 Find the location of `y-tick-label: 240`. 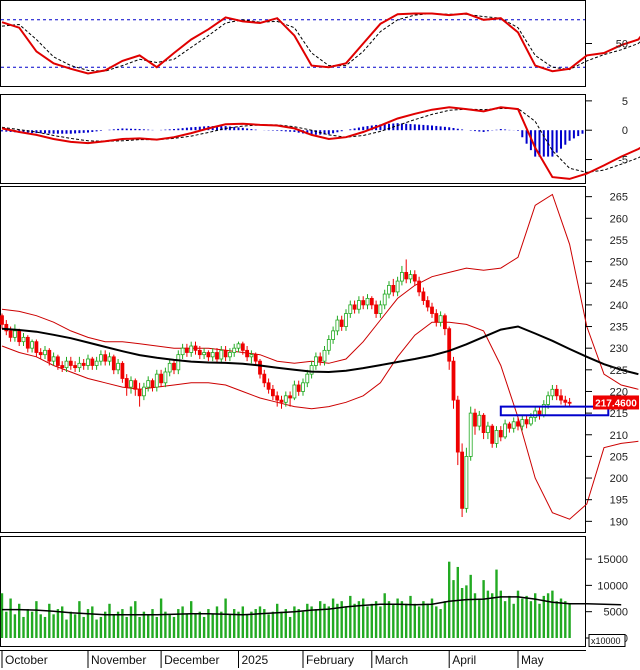

y-tick-label: 240 is located at coordinates (619, 306).